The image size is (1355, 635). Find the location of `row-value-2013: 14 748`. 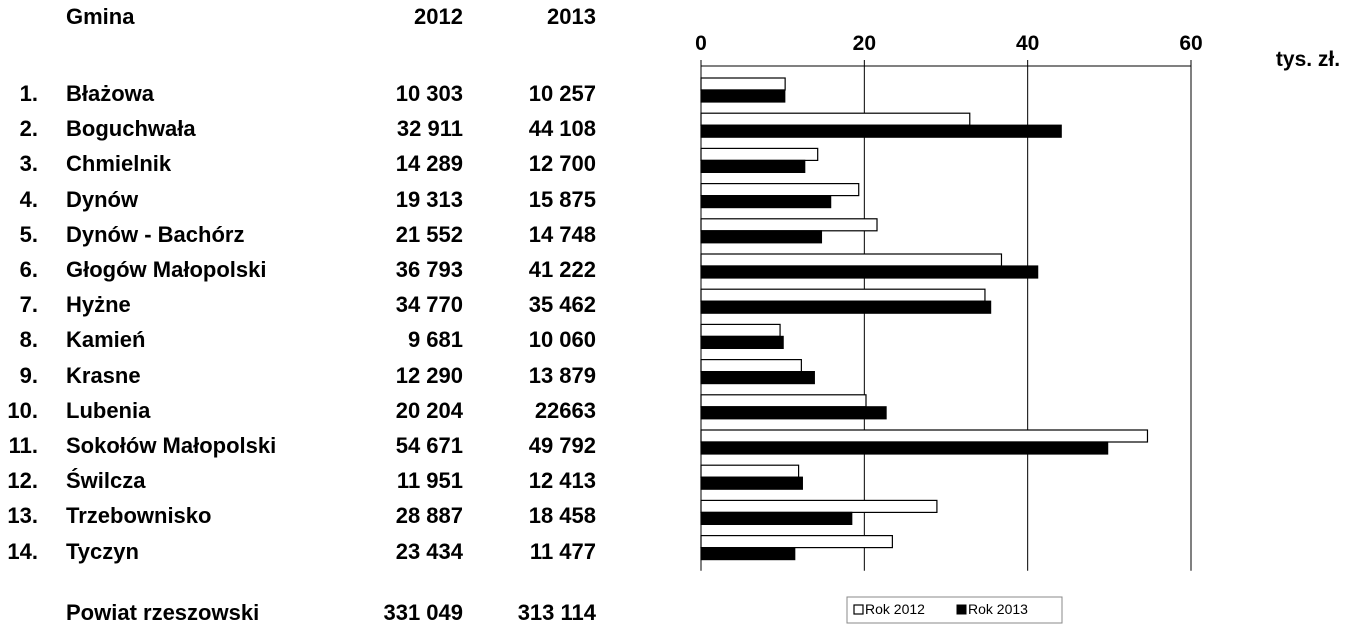

row-value-2013: 14 748 is located at coordinates (562, 234).